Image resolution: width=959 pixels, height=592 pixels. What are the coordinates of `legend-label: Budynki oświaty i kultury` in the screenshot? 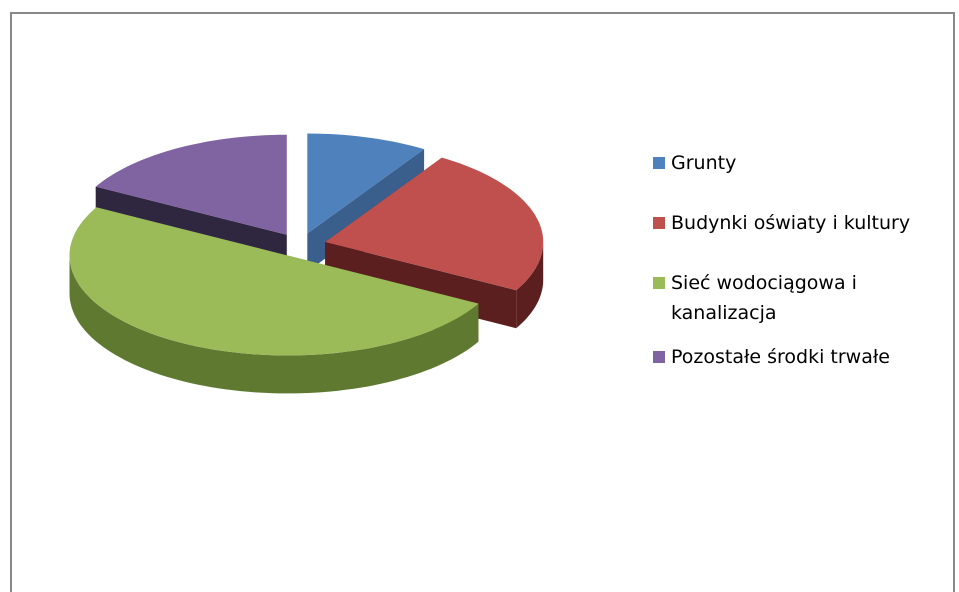 It's located at (791, 223).